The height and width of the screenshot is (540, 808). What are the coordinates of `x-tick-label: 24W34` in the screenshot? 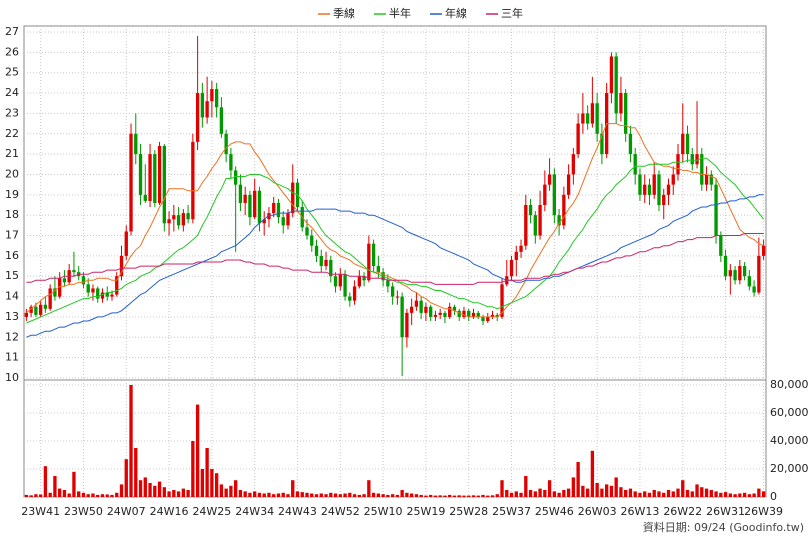 It's located at (254, 511).